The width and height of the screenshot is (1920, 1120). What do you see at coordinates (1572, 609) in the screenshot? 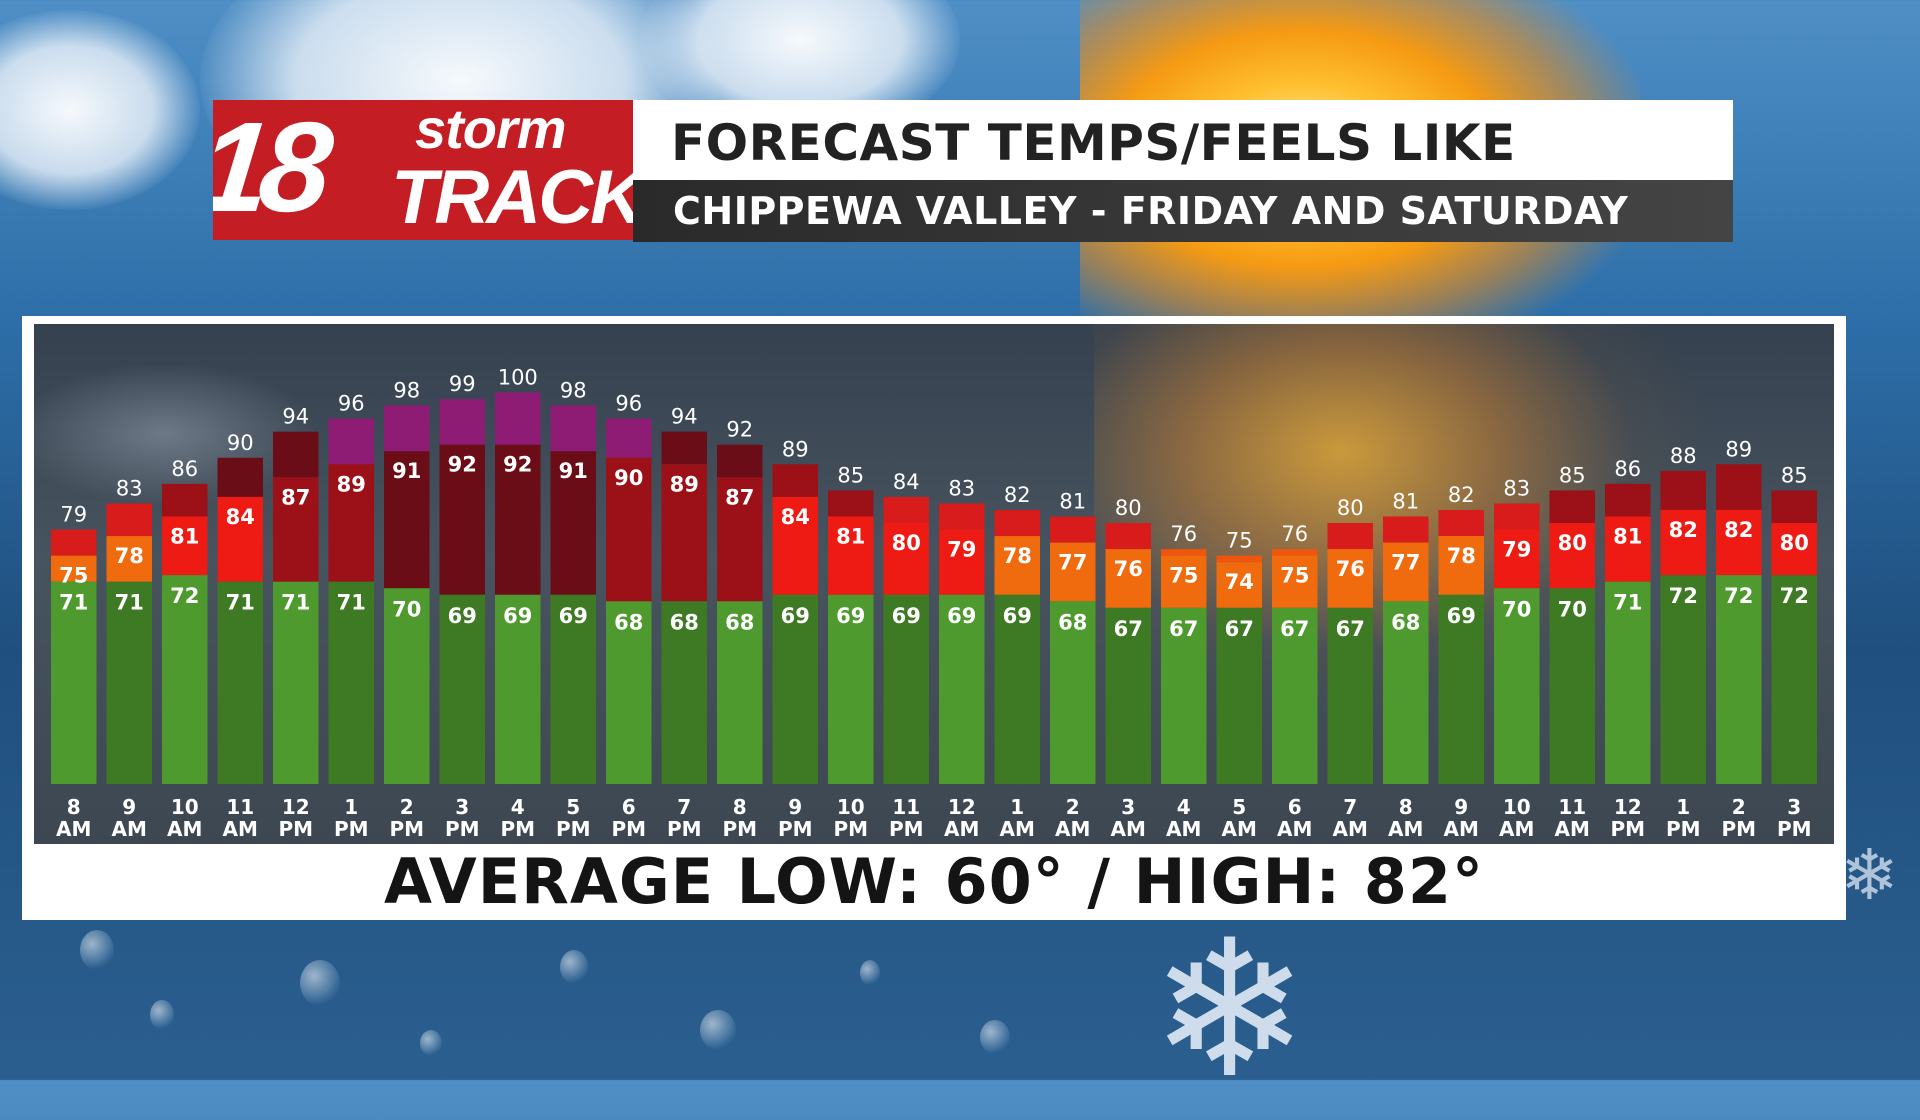
I see `dewpoint-label: 70` at bounding box center [1572, 609].